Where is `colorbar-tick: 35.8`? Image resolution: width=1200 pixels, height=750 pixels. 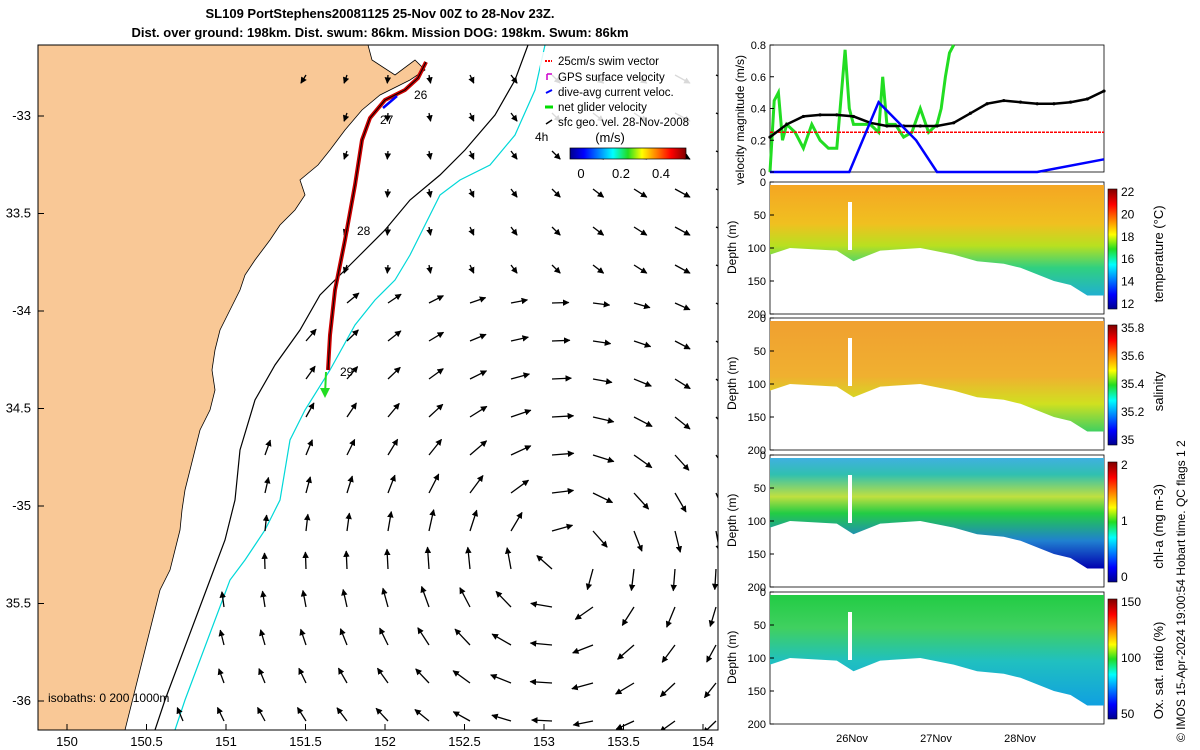 colorbar-tick: 35.8 is located at coordinates (1133, 328).